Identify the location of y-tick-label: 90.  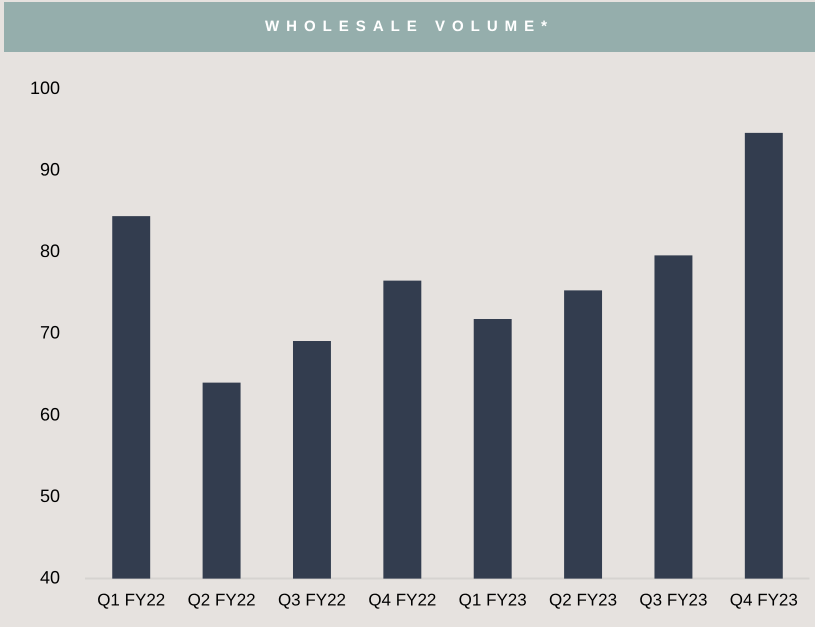
(50, 169).